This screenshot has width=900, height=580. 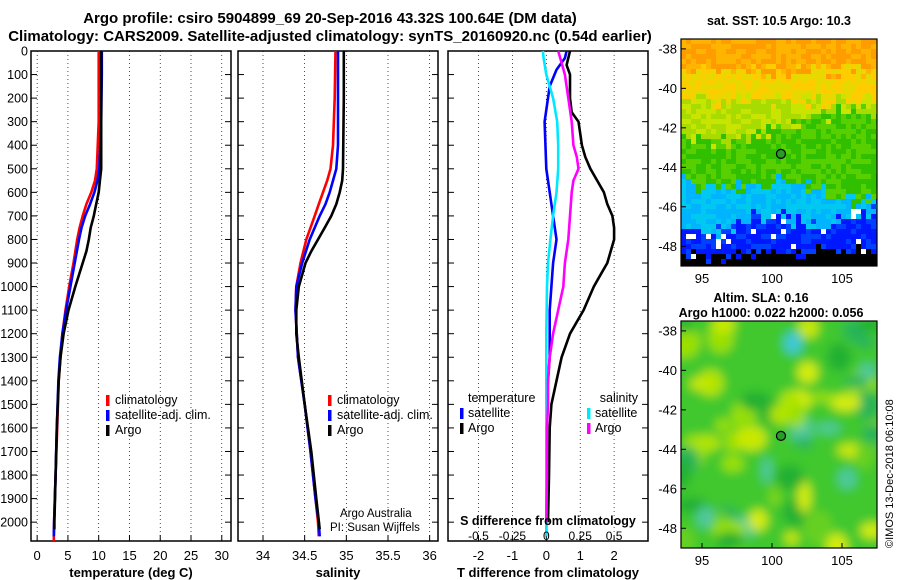 I want to click on y-tick-label: 1800, so click(x=14, y=476).